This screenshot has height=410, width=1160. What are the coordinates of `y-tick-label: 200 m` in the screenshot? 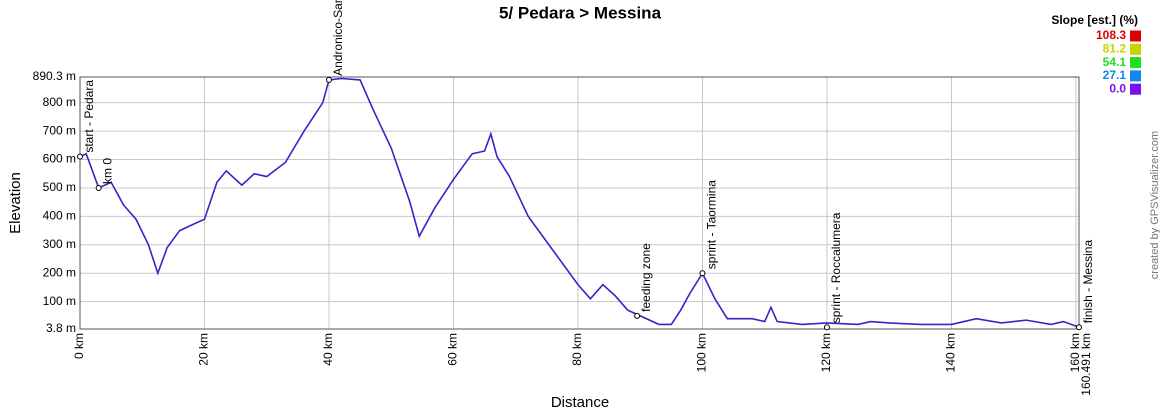 It's located at (59, 272).